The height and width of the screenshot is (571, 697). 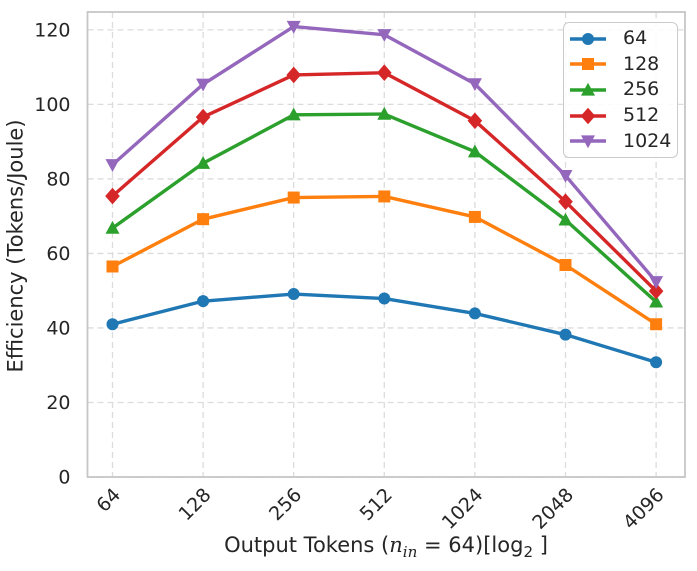 What do you see at coordinates (58, 403) in the screenshot?
I see `y-tick-label: 20` at bounding box center [58, 403].